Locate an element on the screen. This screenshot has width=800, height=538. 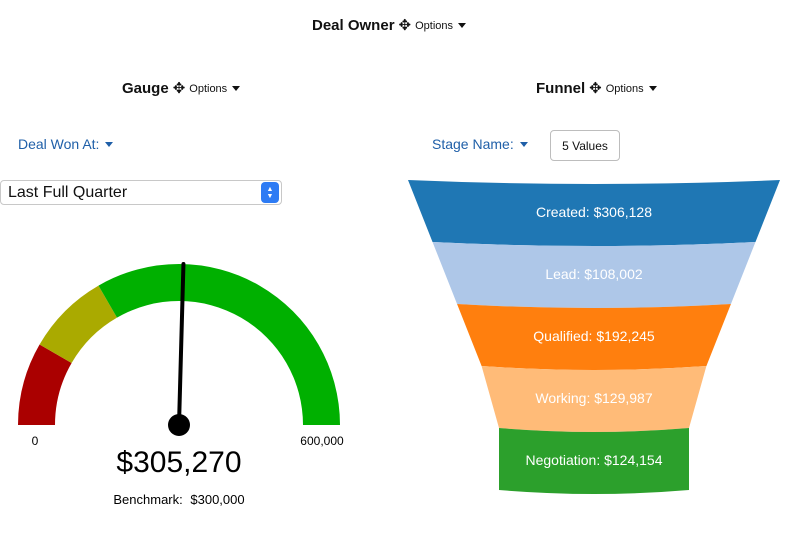
dashboard-header: Deal Owner ✥ Options is located at coordinates (389, 25).